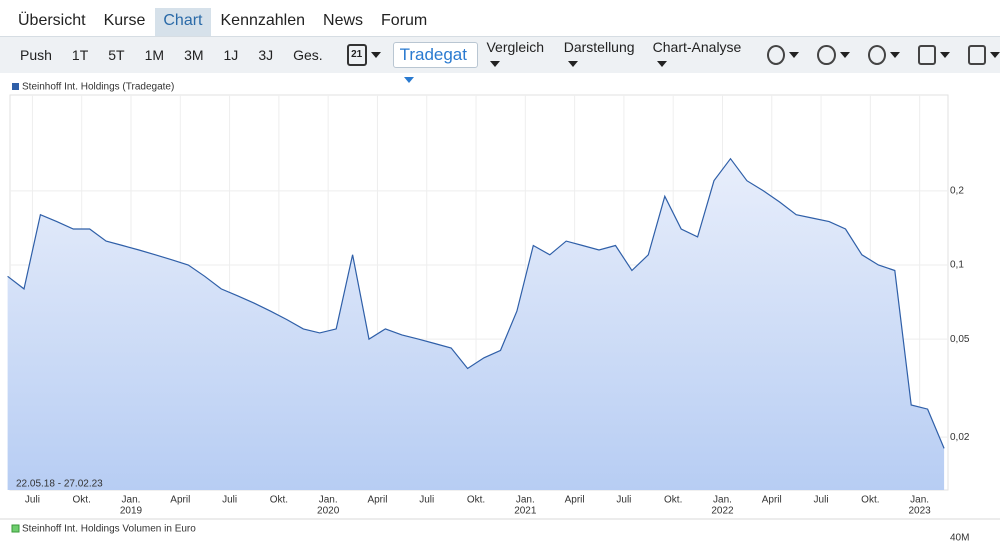 The image size is (1000, 551). Describe the element at coordinates (960, 437) in the screenshot. I see `y-tick-label: 0,02` at that location.